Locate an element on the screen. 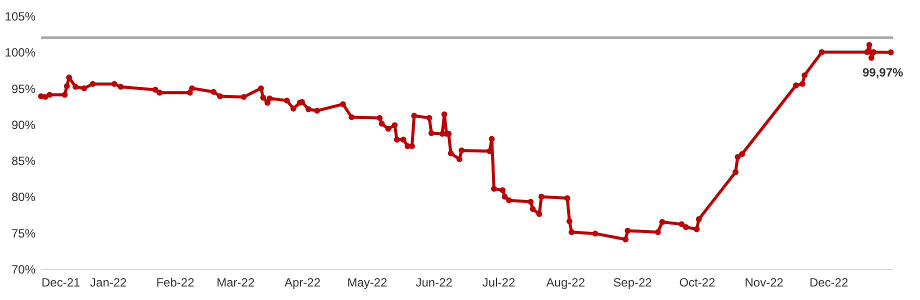  x-tick-label: Jul-22 is located at coordinates (499, 283).